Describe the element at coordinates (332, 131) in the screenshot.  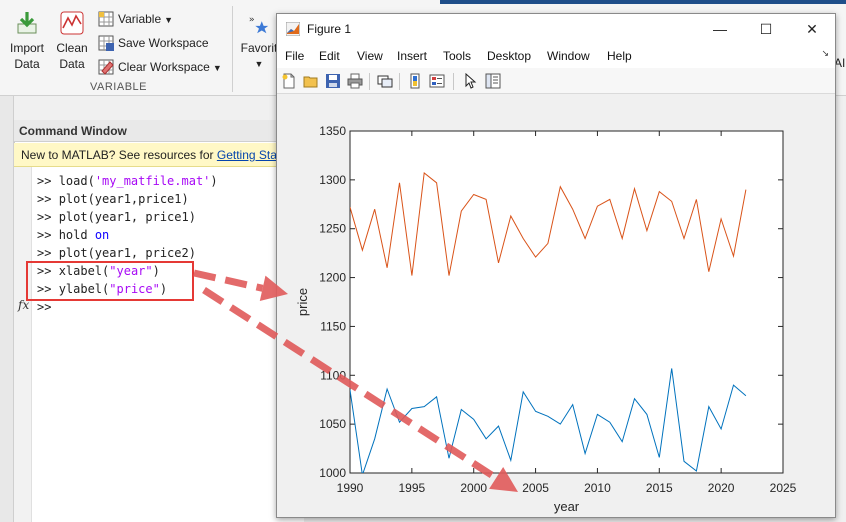
I see `y-tick-label: 1350` at that location.